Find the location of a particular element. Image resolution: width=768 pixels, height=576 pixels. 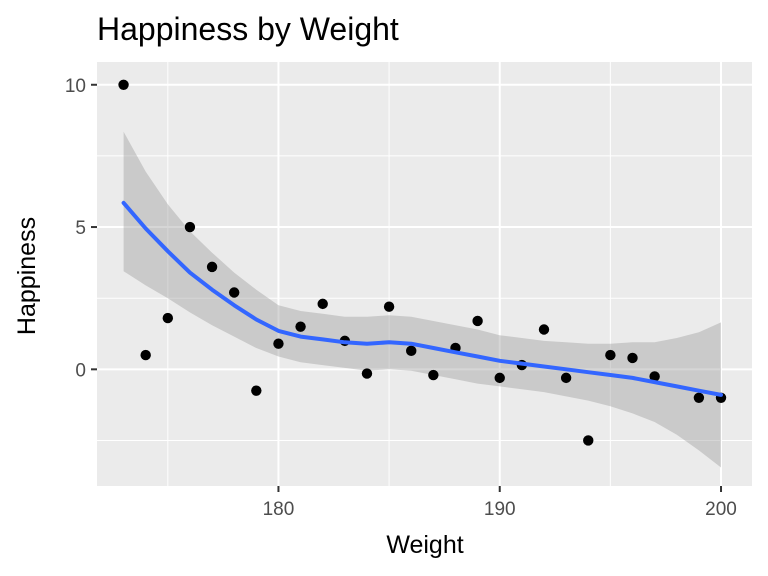

y-tick-label-0: 0 is located at coordinates (80, 370).